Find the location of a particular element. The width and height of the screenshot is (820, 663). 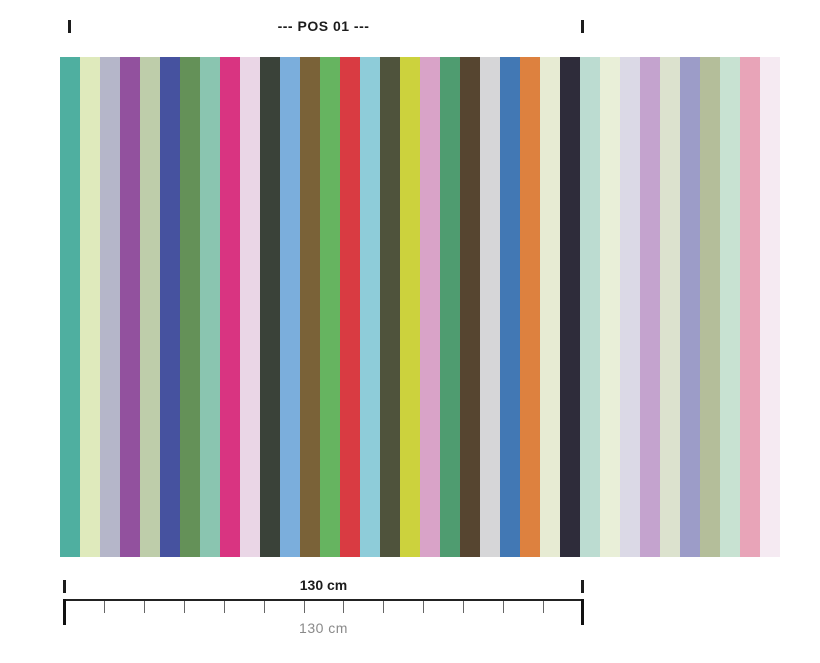

bottom-label-row: 130 cm is located at coordinates (323, 586).